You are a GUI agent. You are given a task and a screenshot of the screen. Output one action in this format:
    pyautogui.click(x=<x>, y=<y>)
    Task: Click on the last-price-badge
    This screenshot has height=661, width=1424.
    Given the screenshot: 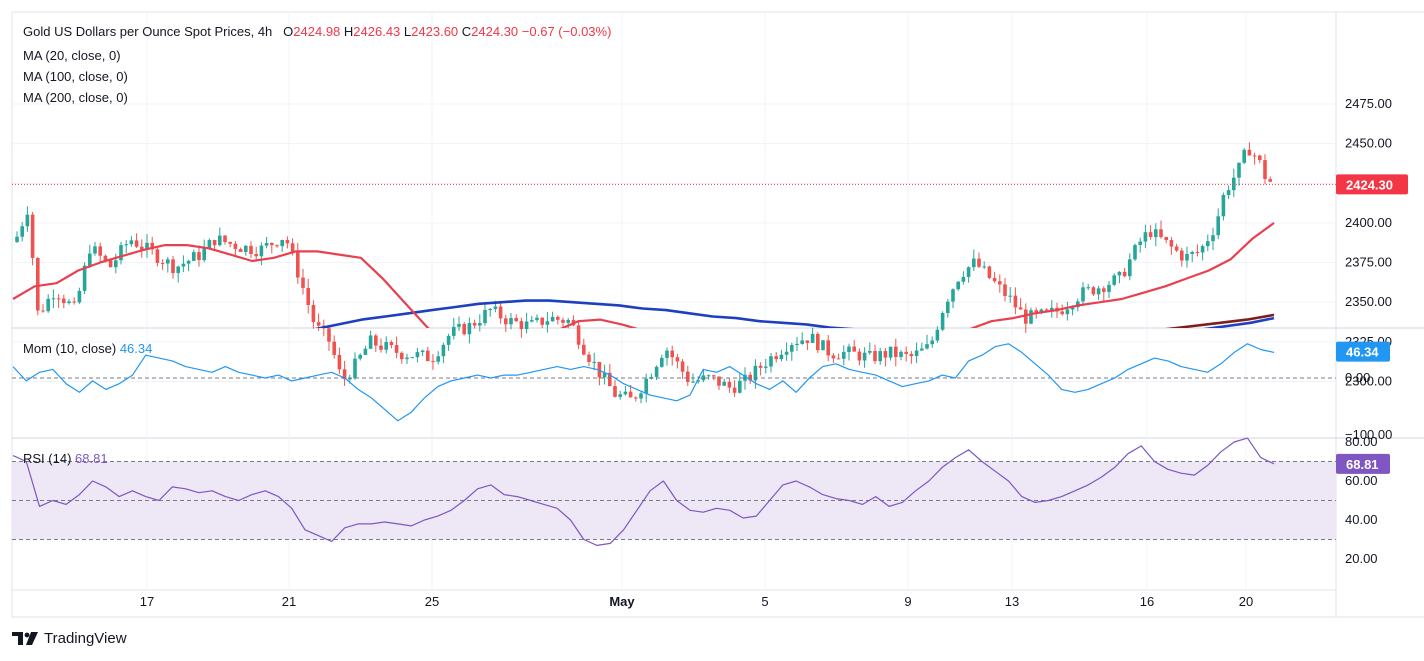 What is the action you would take?
    pyautogui.click(x=1372, y=184)
    